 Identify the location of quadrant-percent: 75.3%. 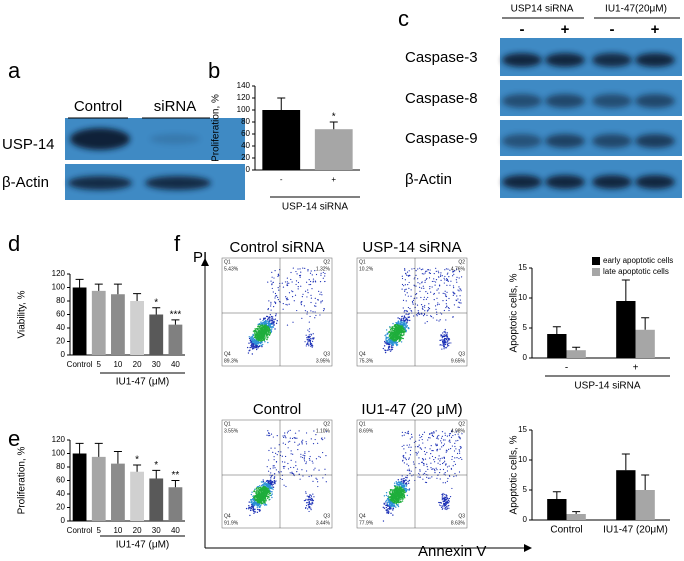
(366, 361).